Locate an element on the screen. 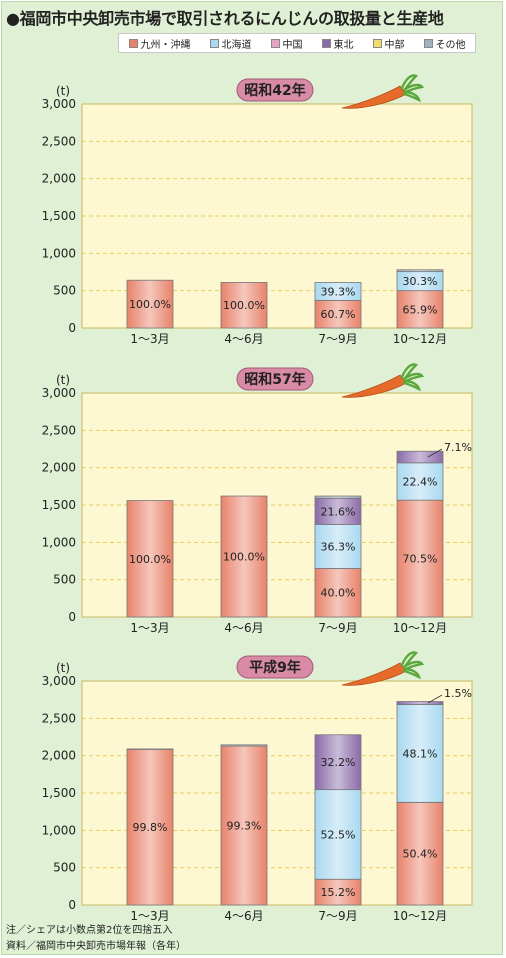 This screenshot has height=958, width=506. chart-title: 昭和57年 is located at coordinates (274, 379).